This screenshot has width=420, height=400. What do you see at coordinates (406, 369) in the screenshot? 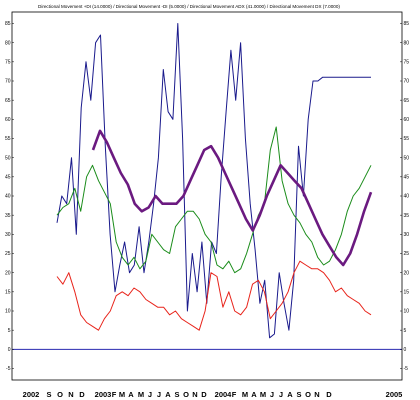
I see `y-tick-label-right: -5` at bounding box center [406, 369].